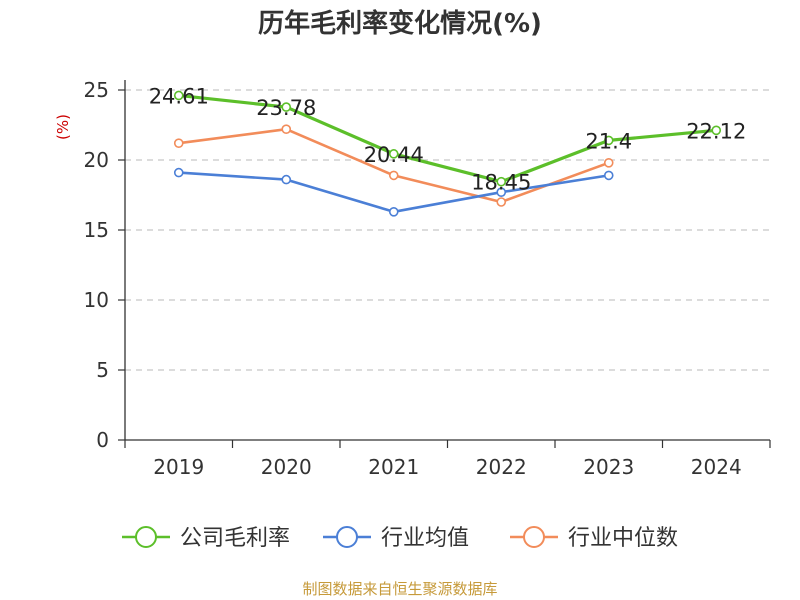 Image resolution: width=800 pixels, height=600 pixels. I want to click on y-tick-label: 10, so click(96, 300).